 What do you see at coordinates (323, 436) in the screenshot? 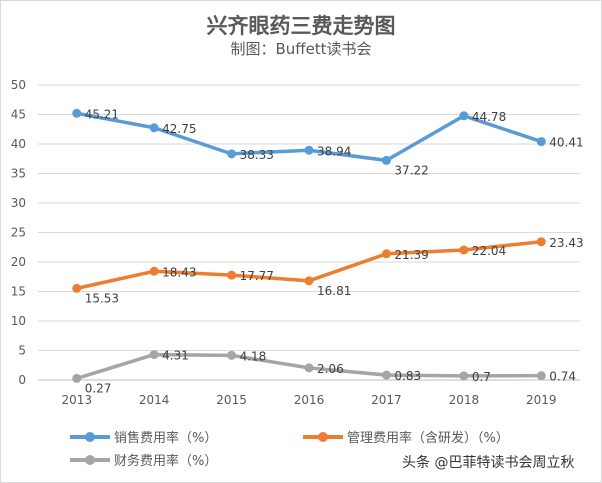
I see `legend-swatch-admin` at bounding box center [323, 436].